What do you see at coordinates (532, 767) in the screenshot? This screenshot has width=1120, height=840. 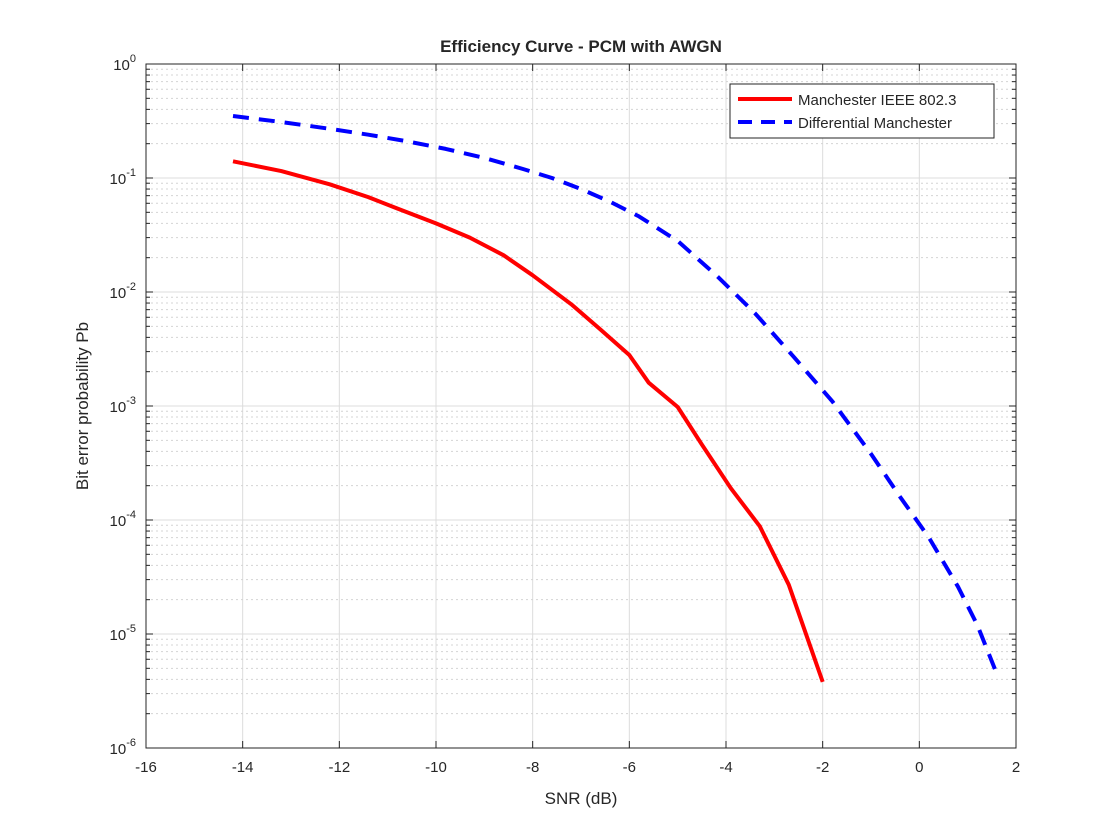 I see `x-tick-label: -8` at bounding box center [532, 767].